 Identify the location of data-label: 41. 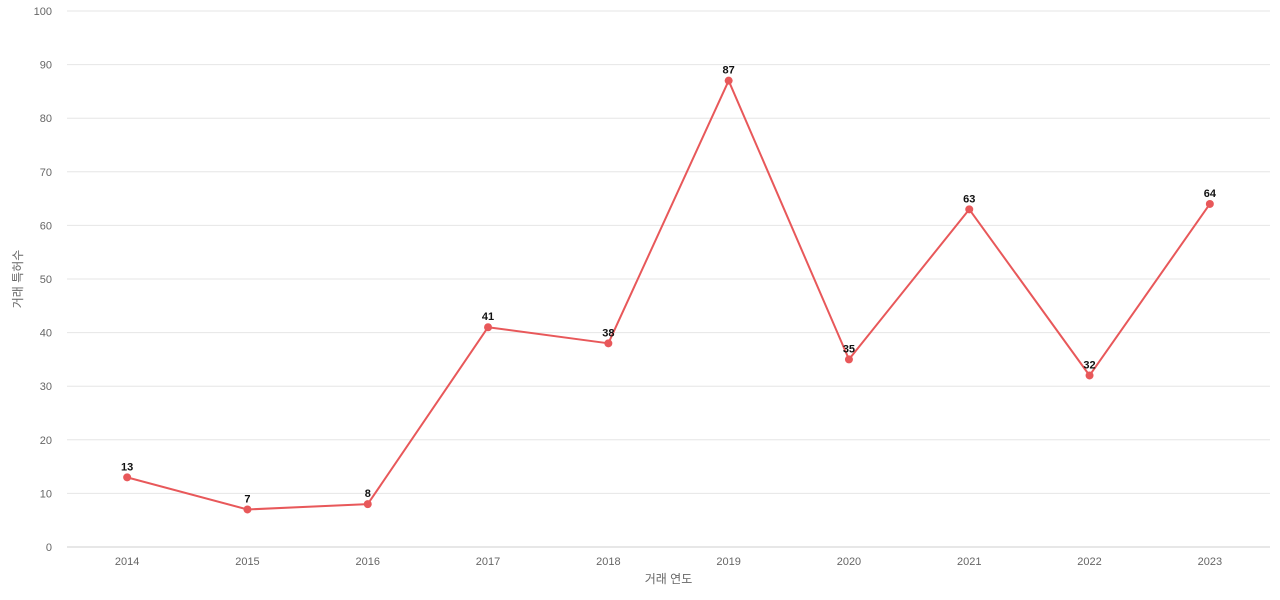
(488, 317).